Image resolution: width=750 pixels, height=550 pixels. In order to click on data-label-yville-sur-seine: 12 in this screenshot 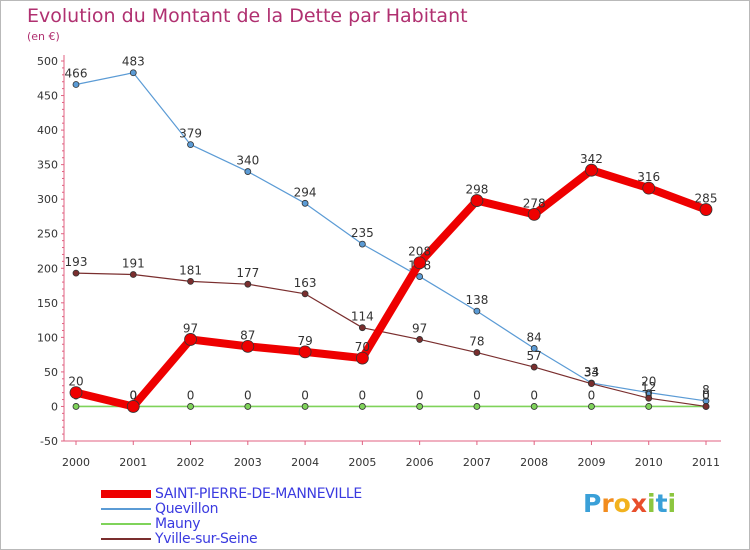, I will do `click(648, 387)`.